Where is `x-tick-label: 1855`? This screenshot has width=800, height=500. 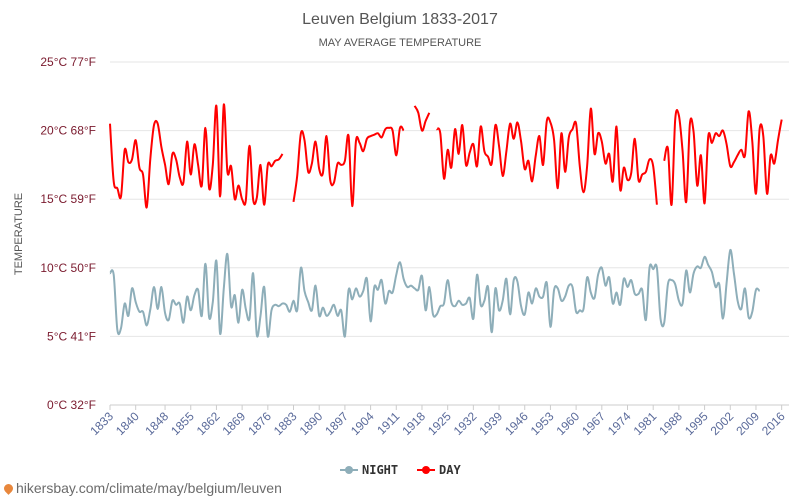
x-tick-label: 1855 is located at coordinates (182, 423).